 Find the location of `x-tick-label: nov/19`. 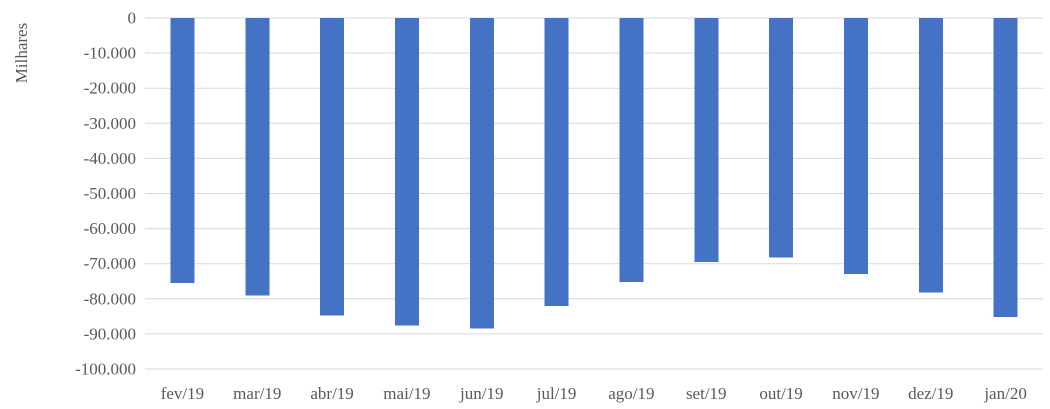

x-tick-label: nov/19 is located at coordinates (855, 393).